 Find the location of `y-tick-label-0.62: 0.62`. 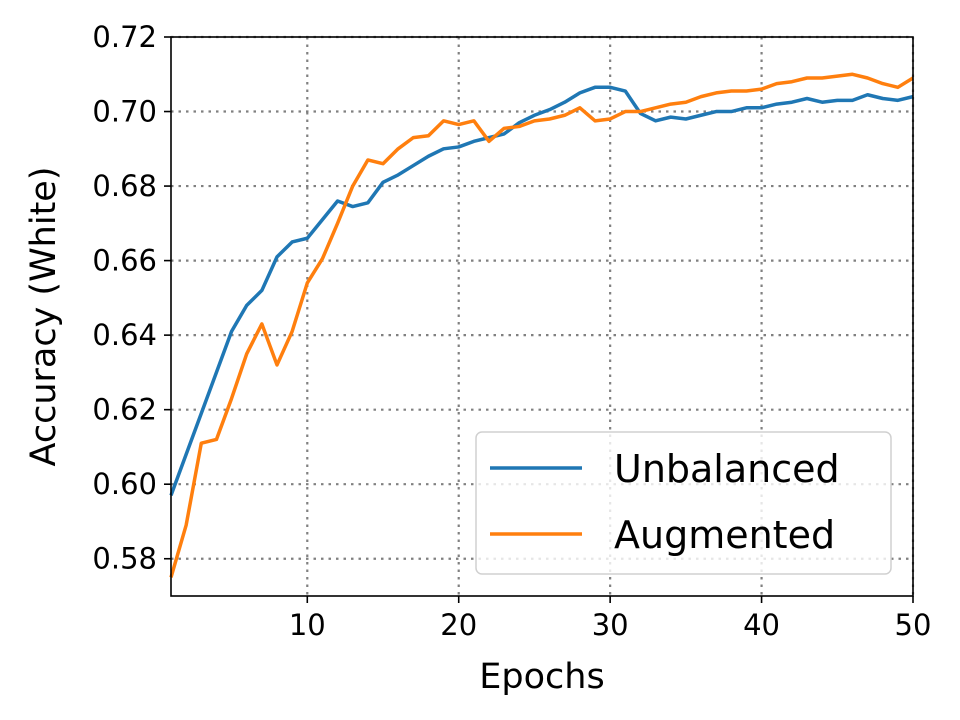

y-tick-label-0.62: 0.62 is located at coordinates (124, 410).